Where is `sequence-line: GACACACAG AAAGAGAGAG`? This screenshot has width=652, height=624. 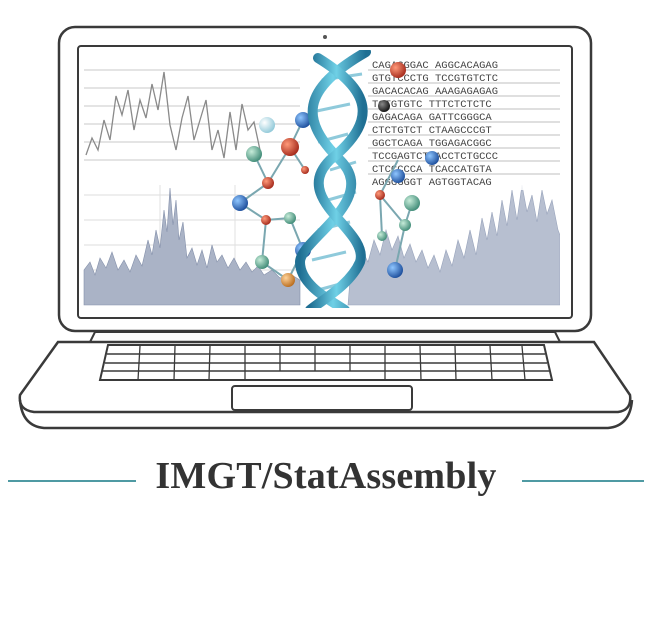 sequence-line: GACACACAG AAAGAGAGAG is located at coordinates (435, 92).